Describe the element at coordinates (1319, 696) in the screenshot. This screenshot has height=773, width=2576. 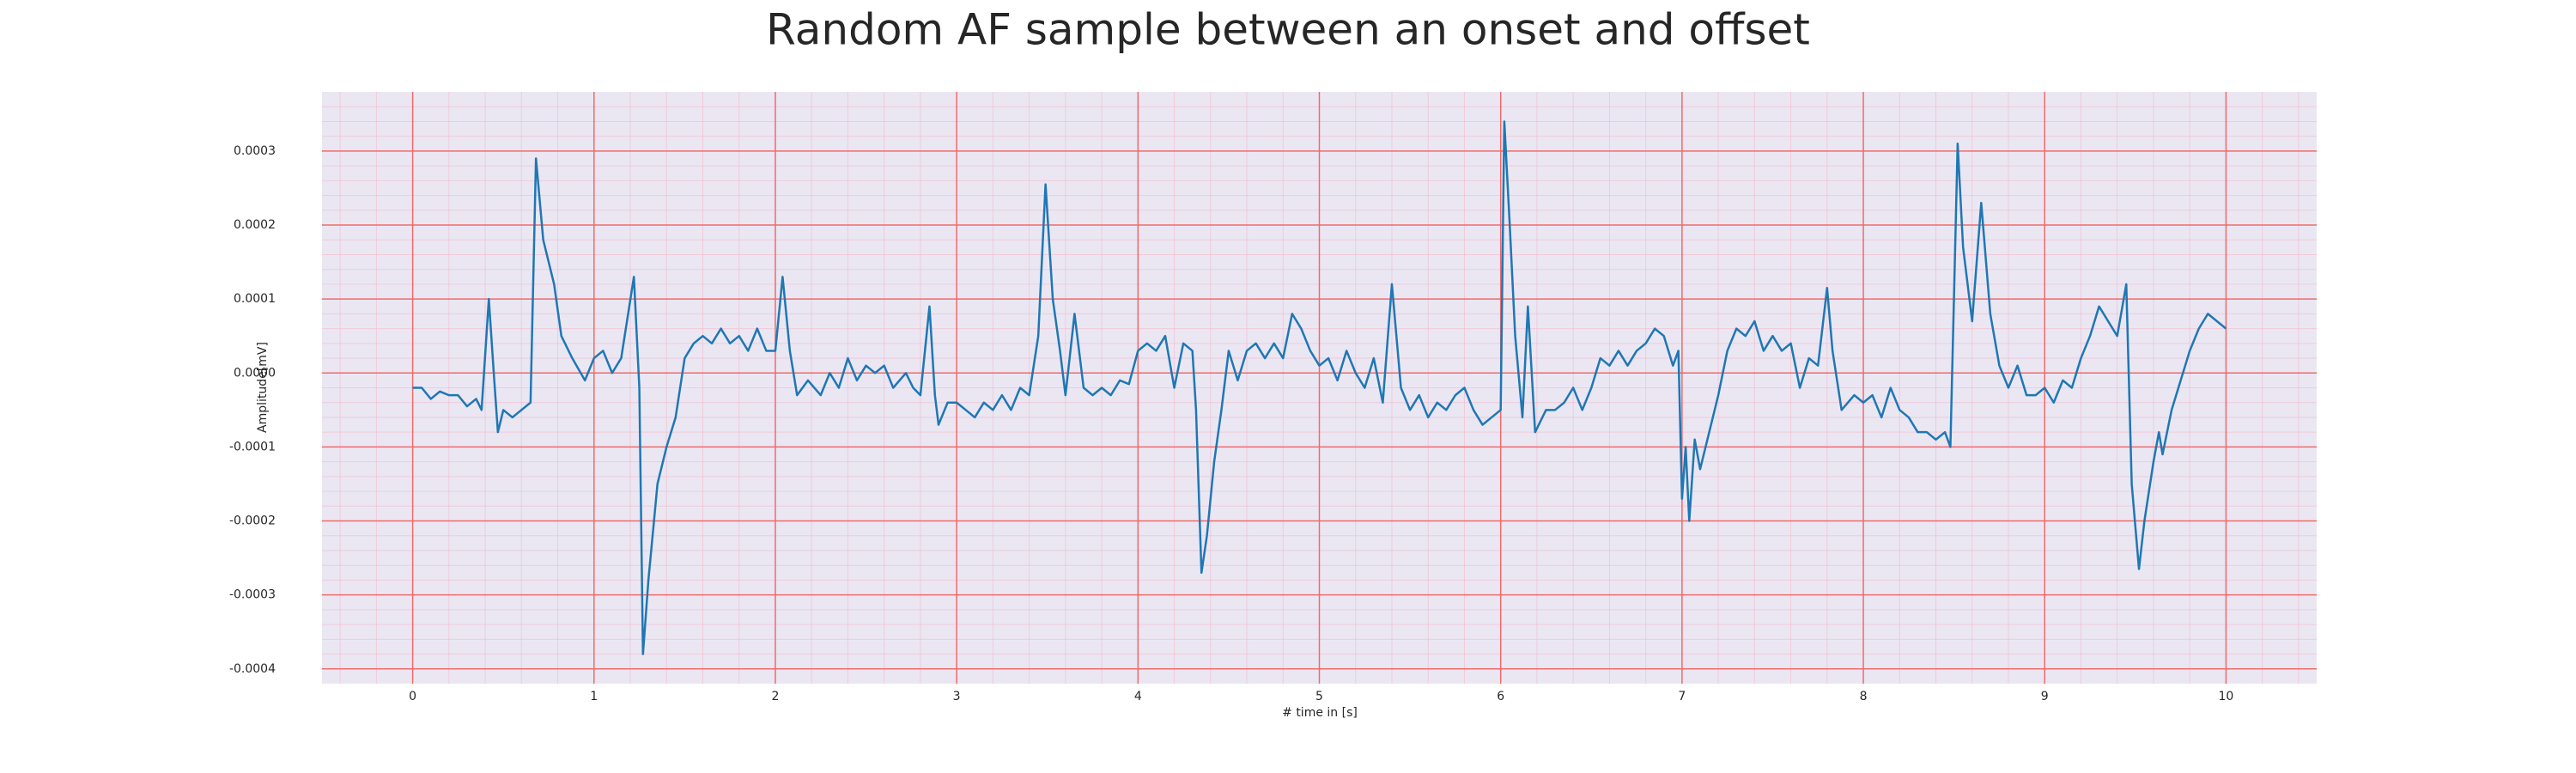
I see `x-tick-label: 5` at that location.